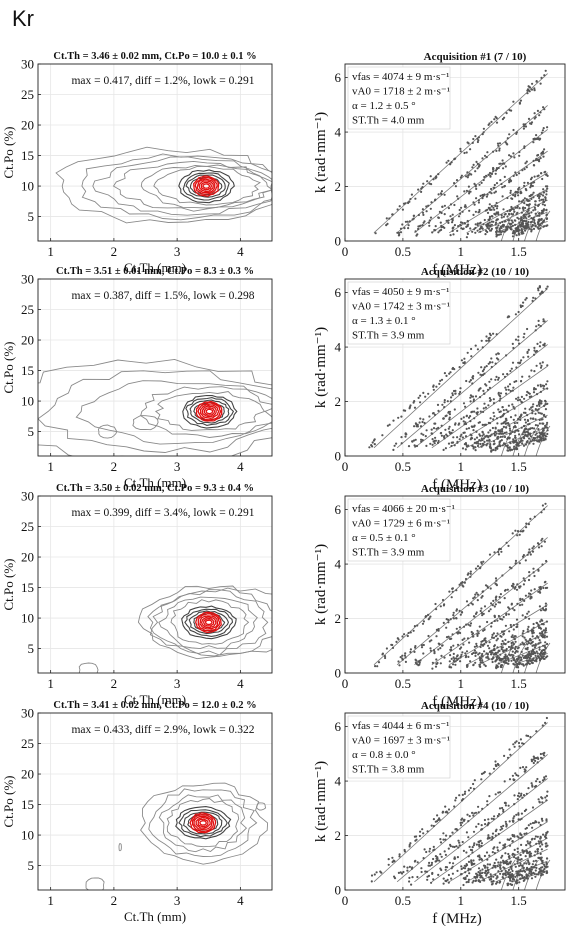 Image resolution: width=582 pixels, height=926 pixels. What do you see at coordinates (155, 407) in the screenshot?
I see `contour-line-outer` at bounding box center [155, 407].